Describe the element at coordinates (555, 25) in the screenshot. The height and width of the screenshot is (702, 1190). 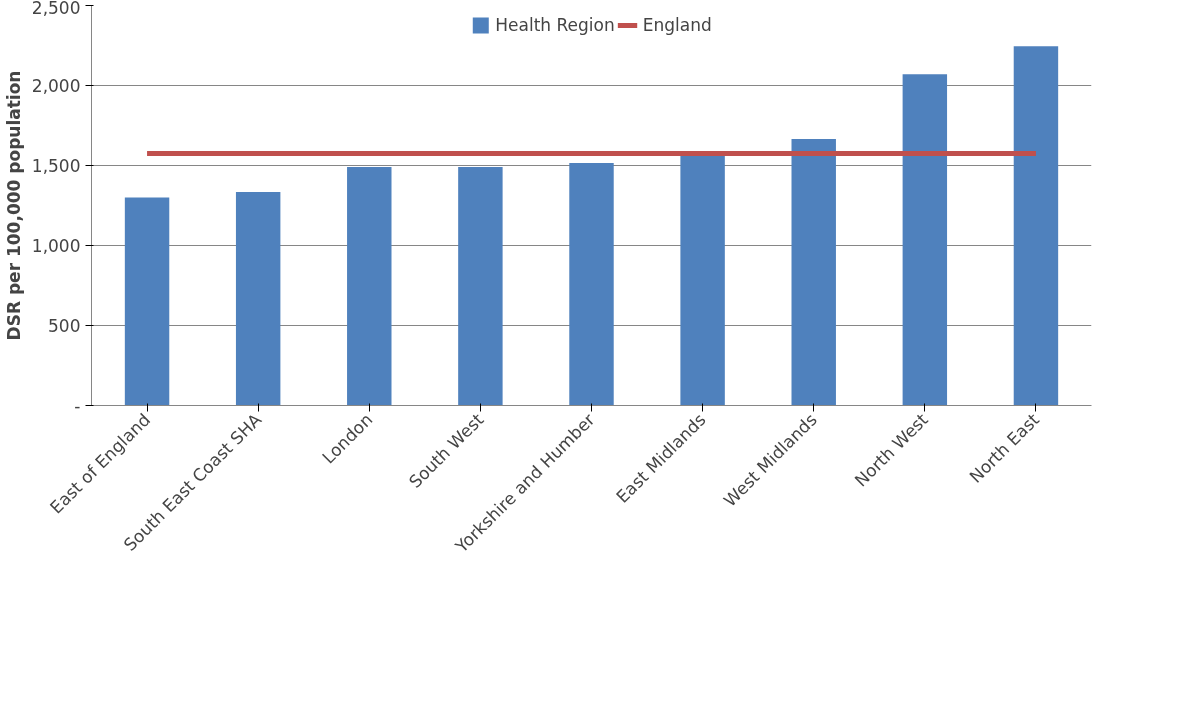
I see `legend-label: Health Region` at that location.